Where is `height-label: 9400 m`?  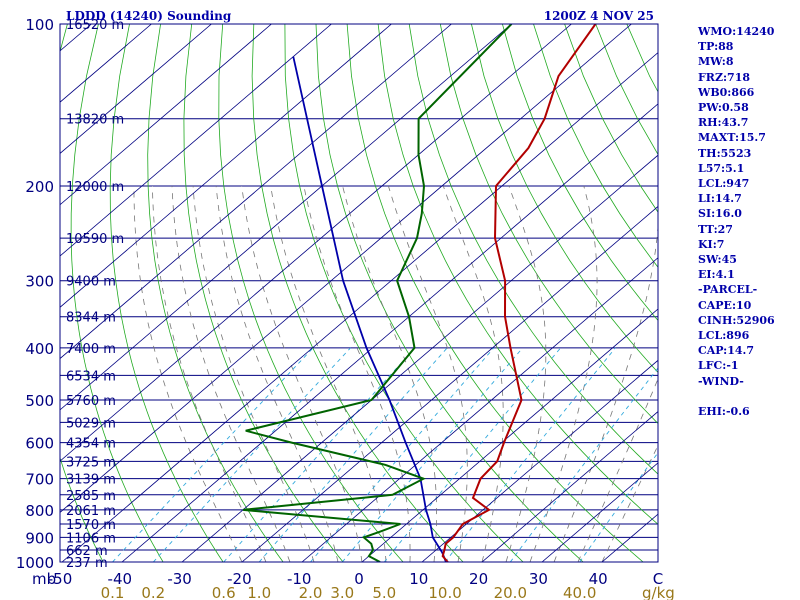 height-label: 9400 m is located at coordinates (91, 282).